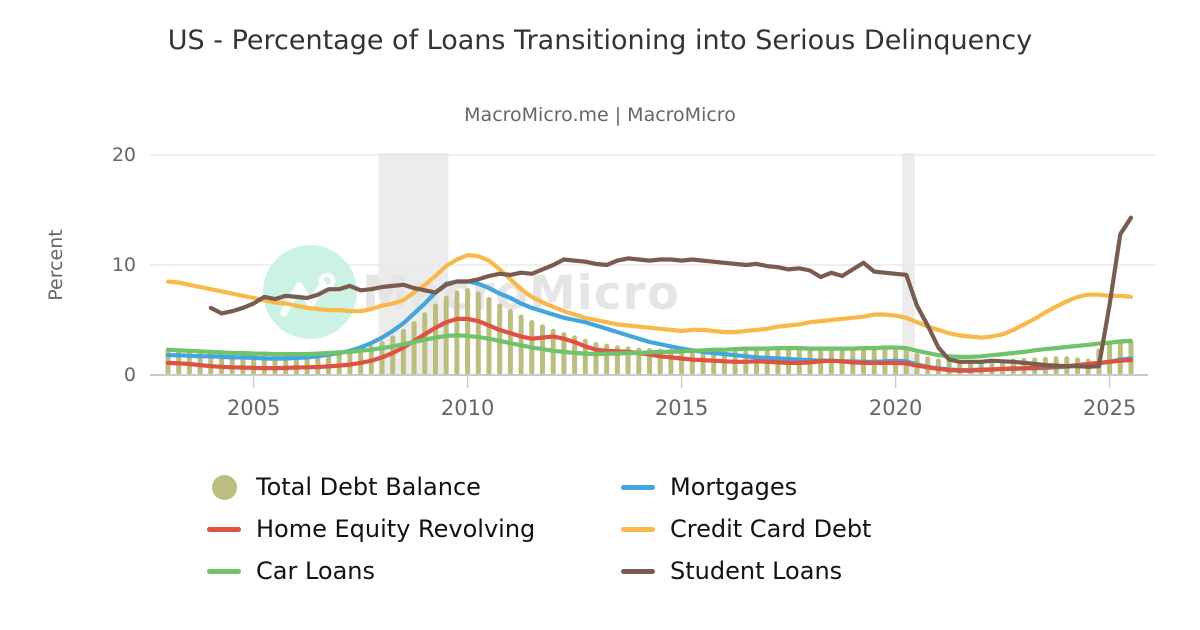 Image resolution: width=1200 pixels, height=630 pixels. I want to click on legend-label: Home Equity Revolving, so click(396, 529).